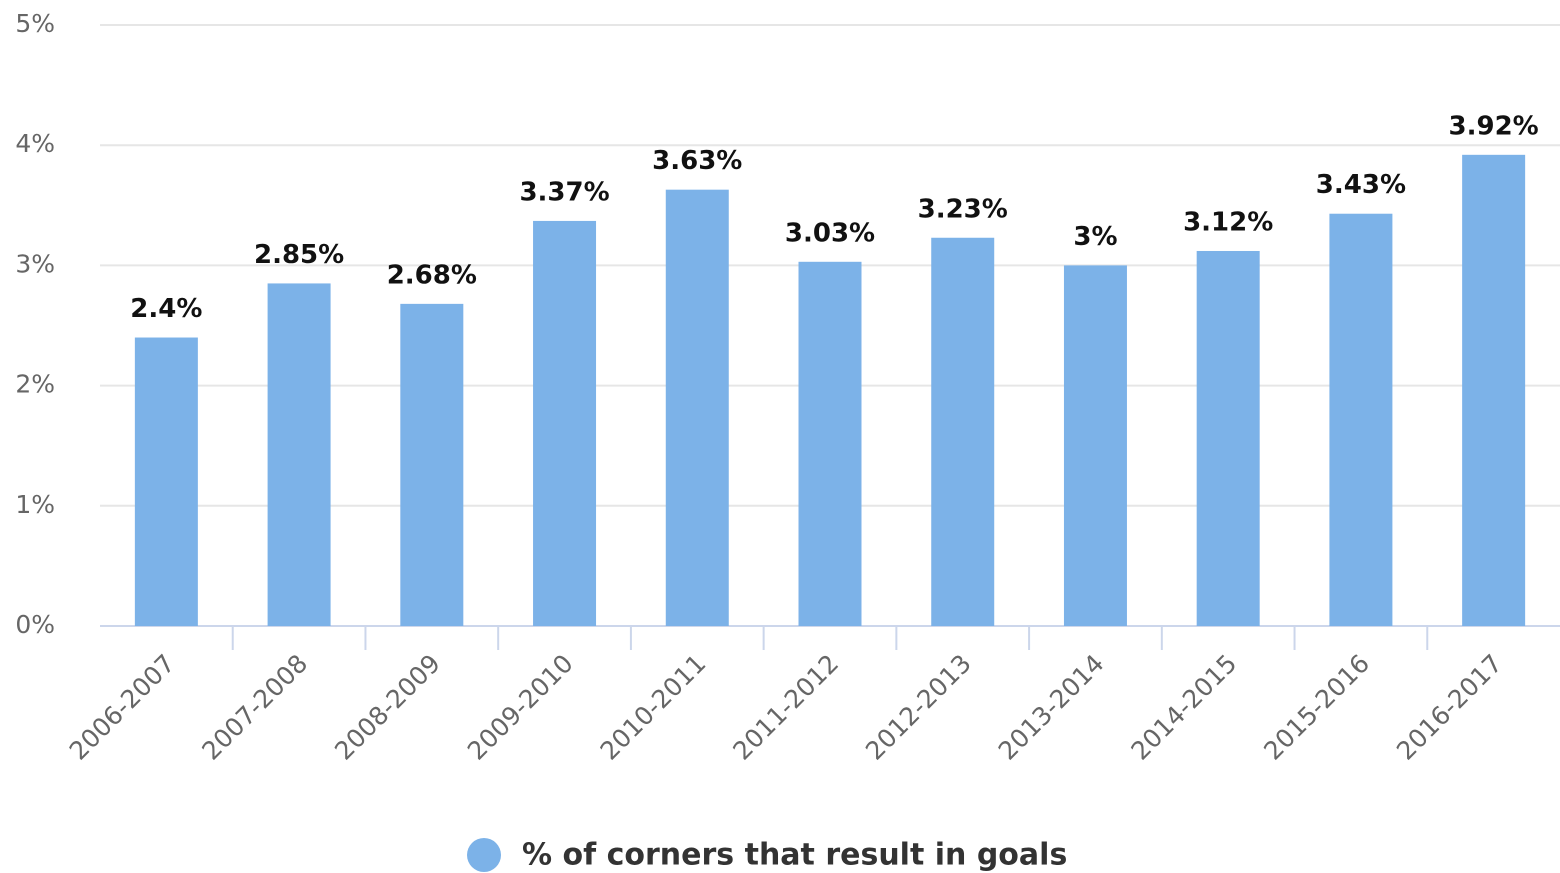  What do you see at coordinates (35, 263) in the screenshot?
I see `y-tick-label: 3%` at bounding box center [35, 263].